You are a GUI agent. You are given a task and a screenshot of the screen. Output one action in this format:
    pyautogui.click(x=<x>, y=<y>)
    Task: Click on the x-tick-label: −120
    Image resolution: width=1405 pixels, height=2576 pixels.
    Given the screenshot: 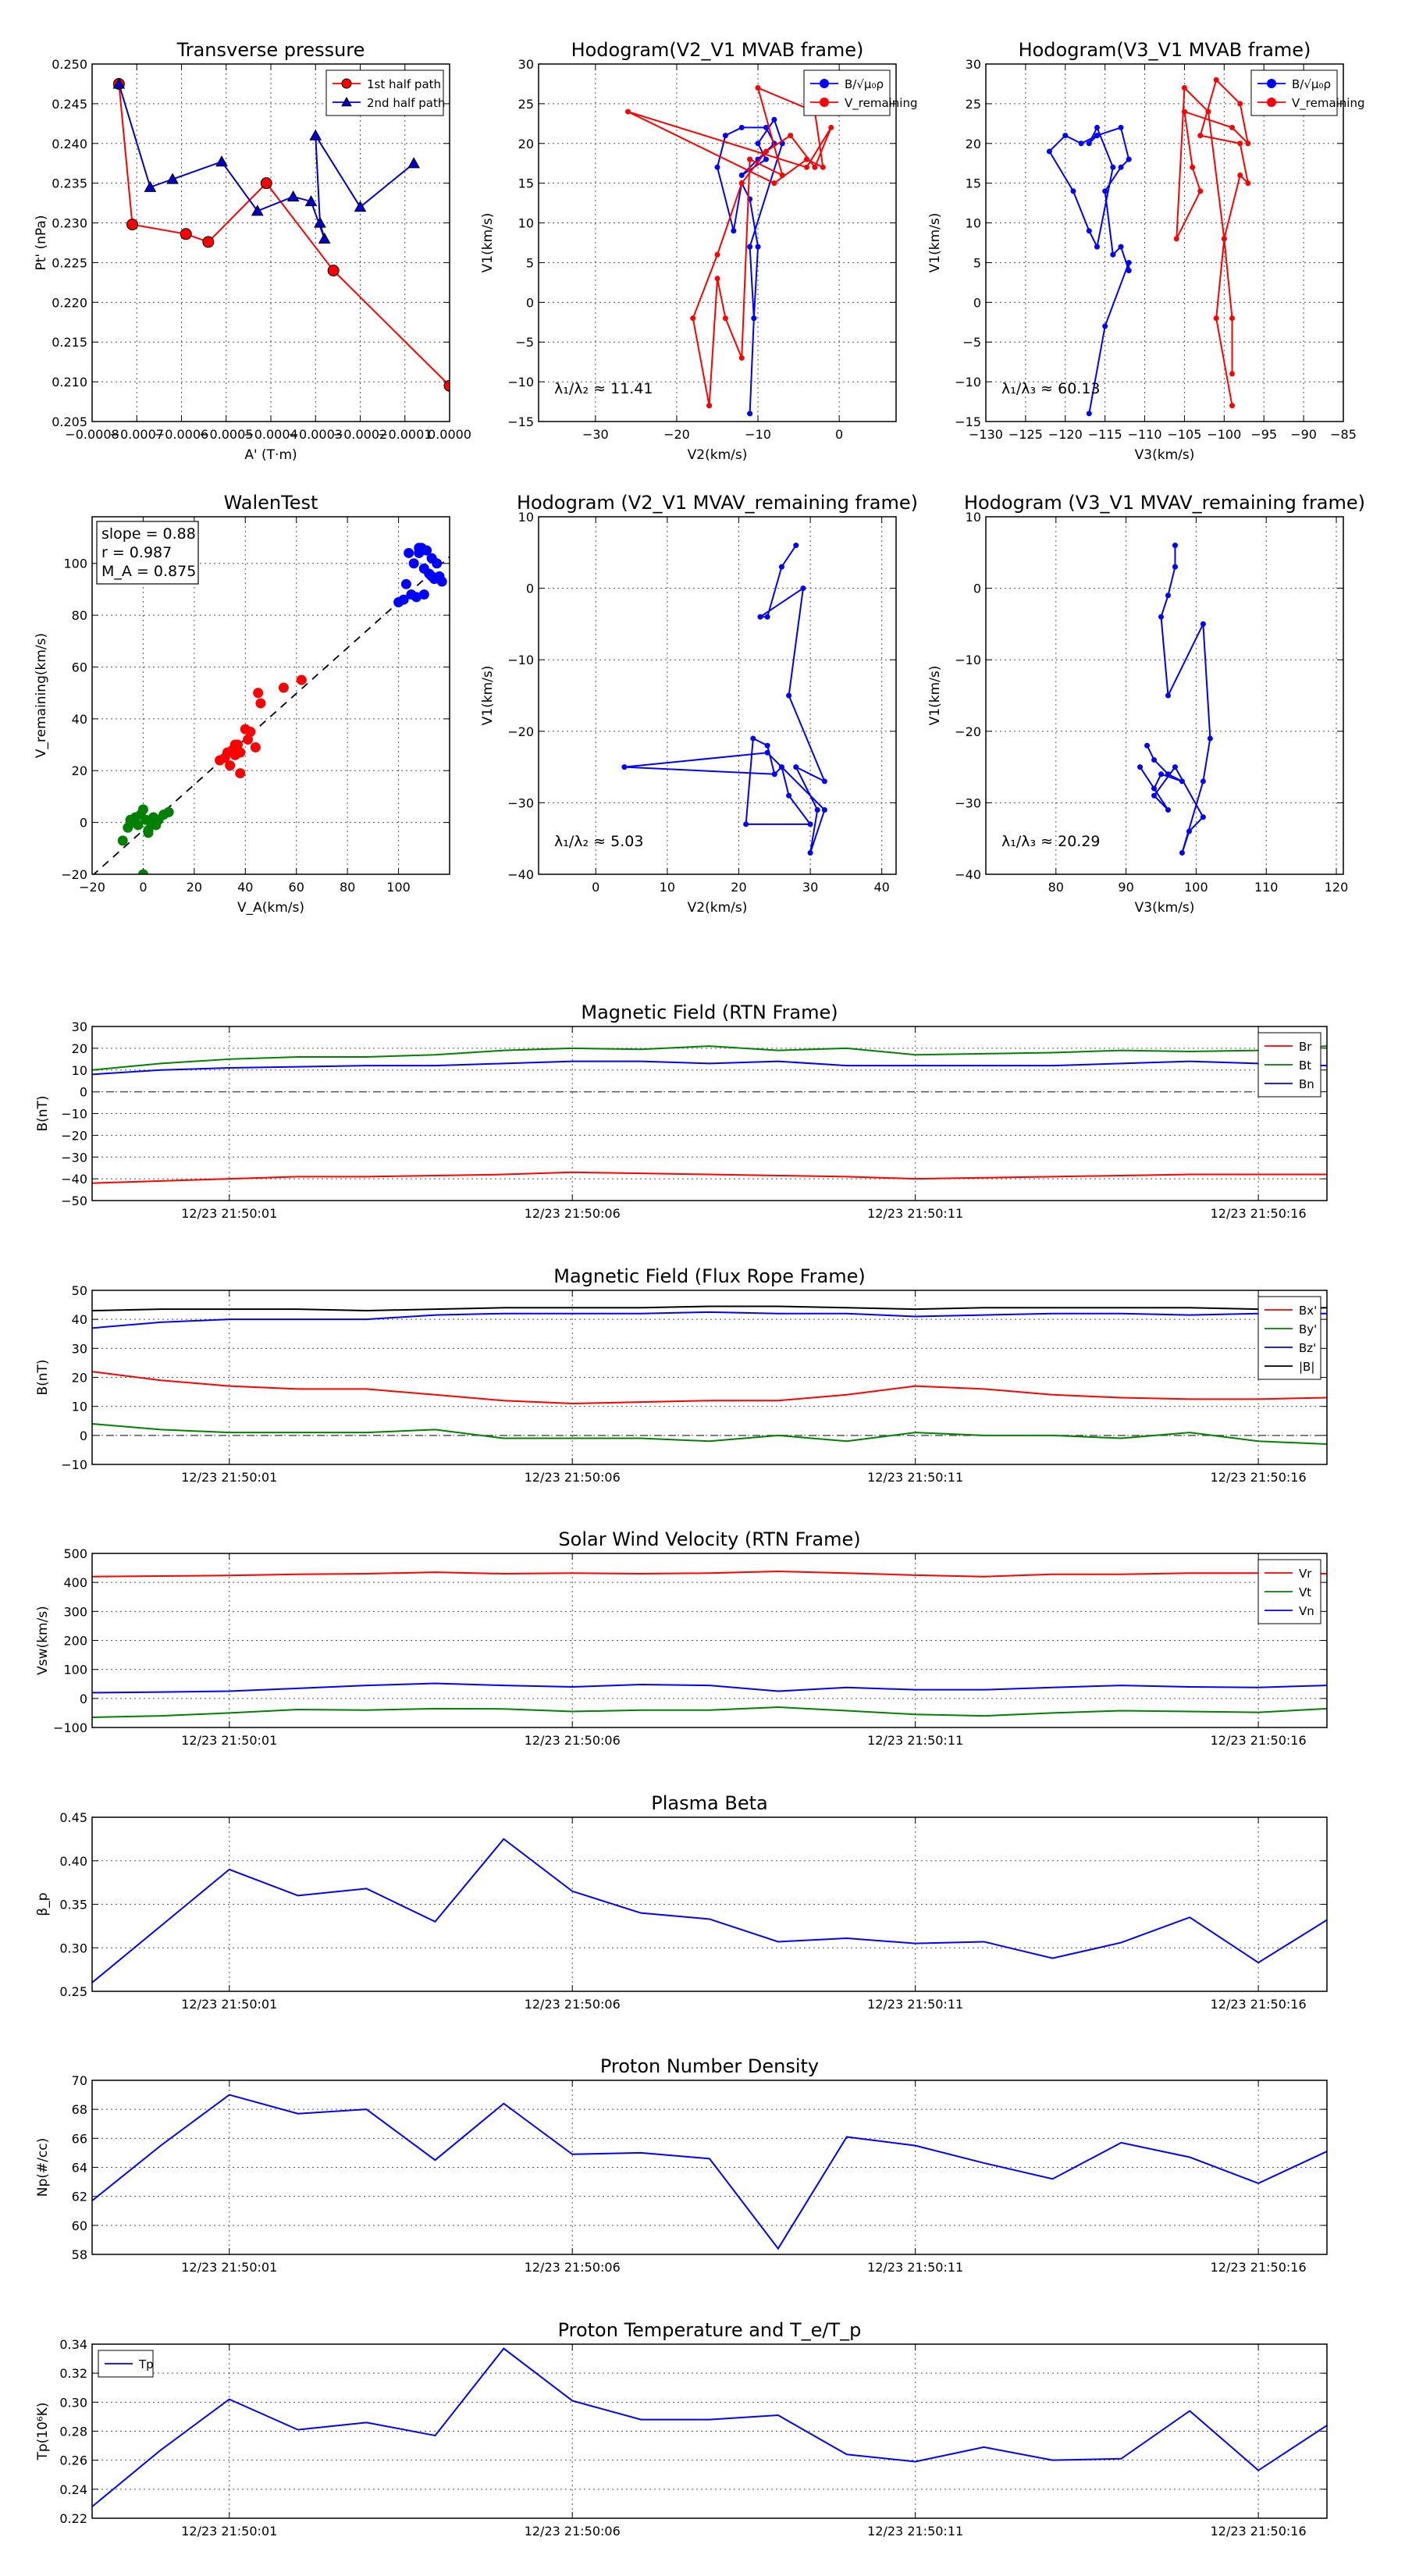 What is the action you would take?
    pyautogui.click(x=1066, y=434)
    